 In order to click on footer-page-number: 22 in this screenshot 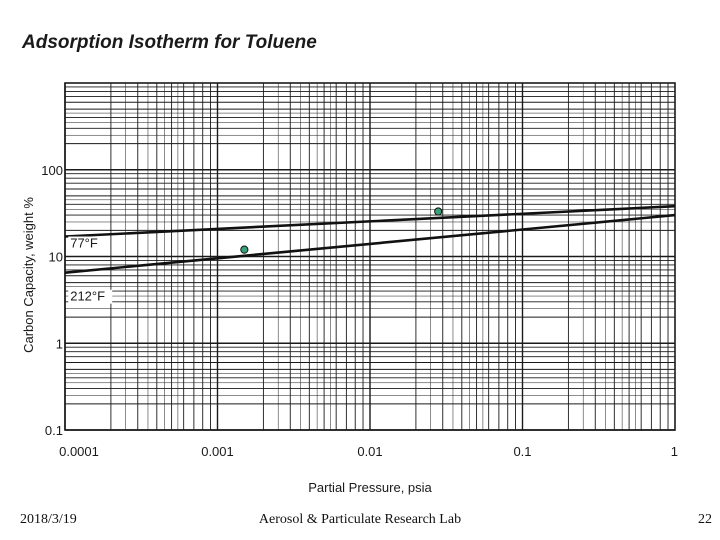, I will do `click(705, 519)`.